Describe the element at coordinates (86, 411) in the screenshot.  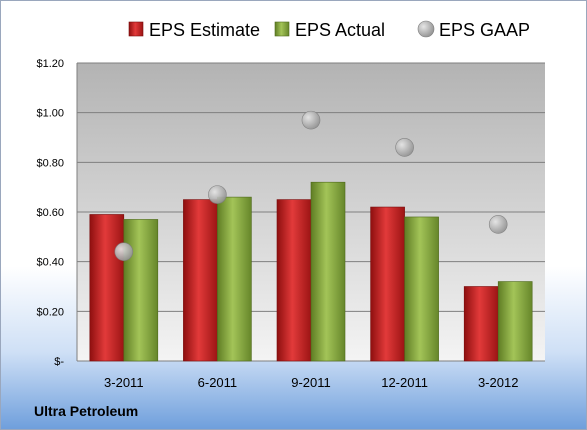
I see `company-name: Ultra Petroleum` at that location.